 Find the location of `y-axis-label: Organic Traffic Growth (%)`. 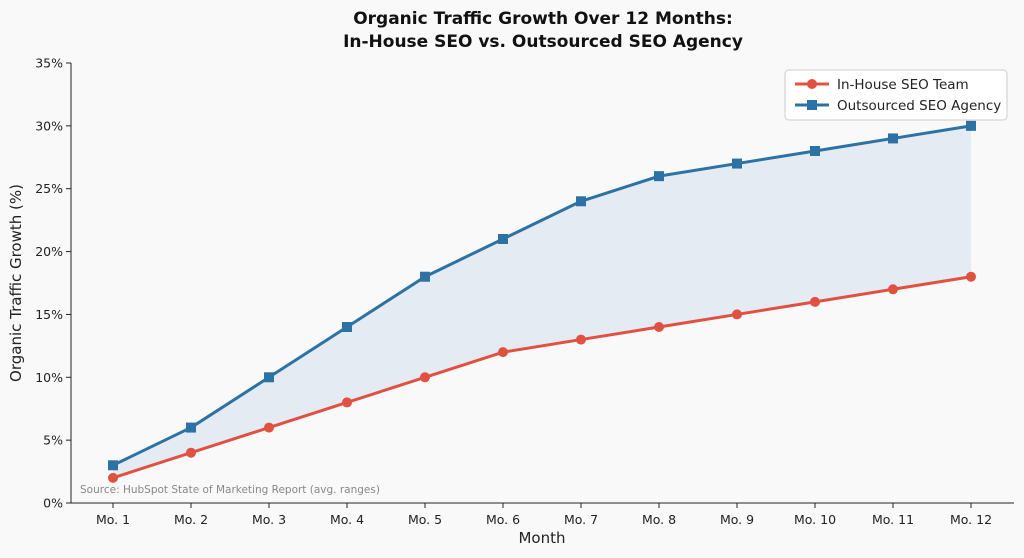

y-axis-label: Organic Traffic Growth (%) is located at coordinates (16, 283).